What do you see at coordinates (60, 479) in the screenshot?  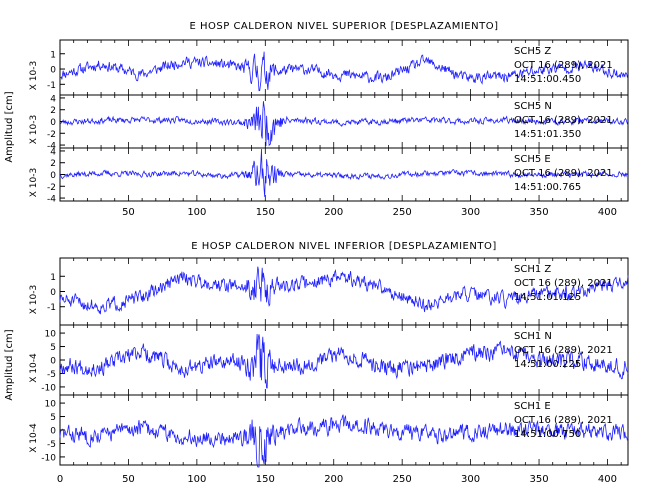 I see `x-tick-label: 0` at bounding box center [60, 479].